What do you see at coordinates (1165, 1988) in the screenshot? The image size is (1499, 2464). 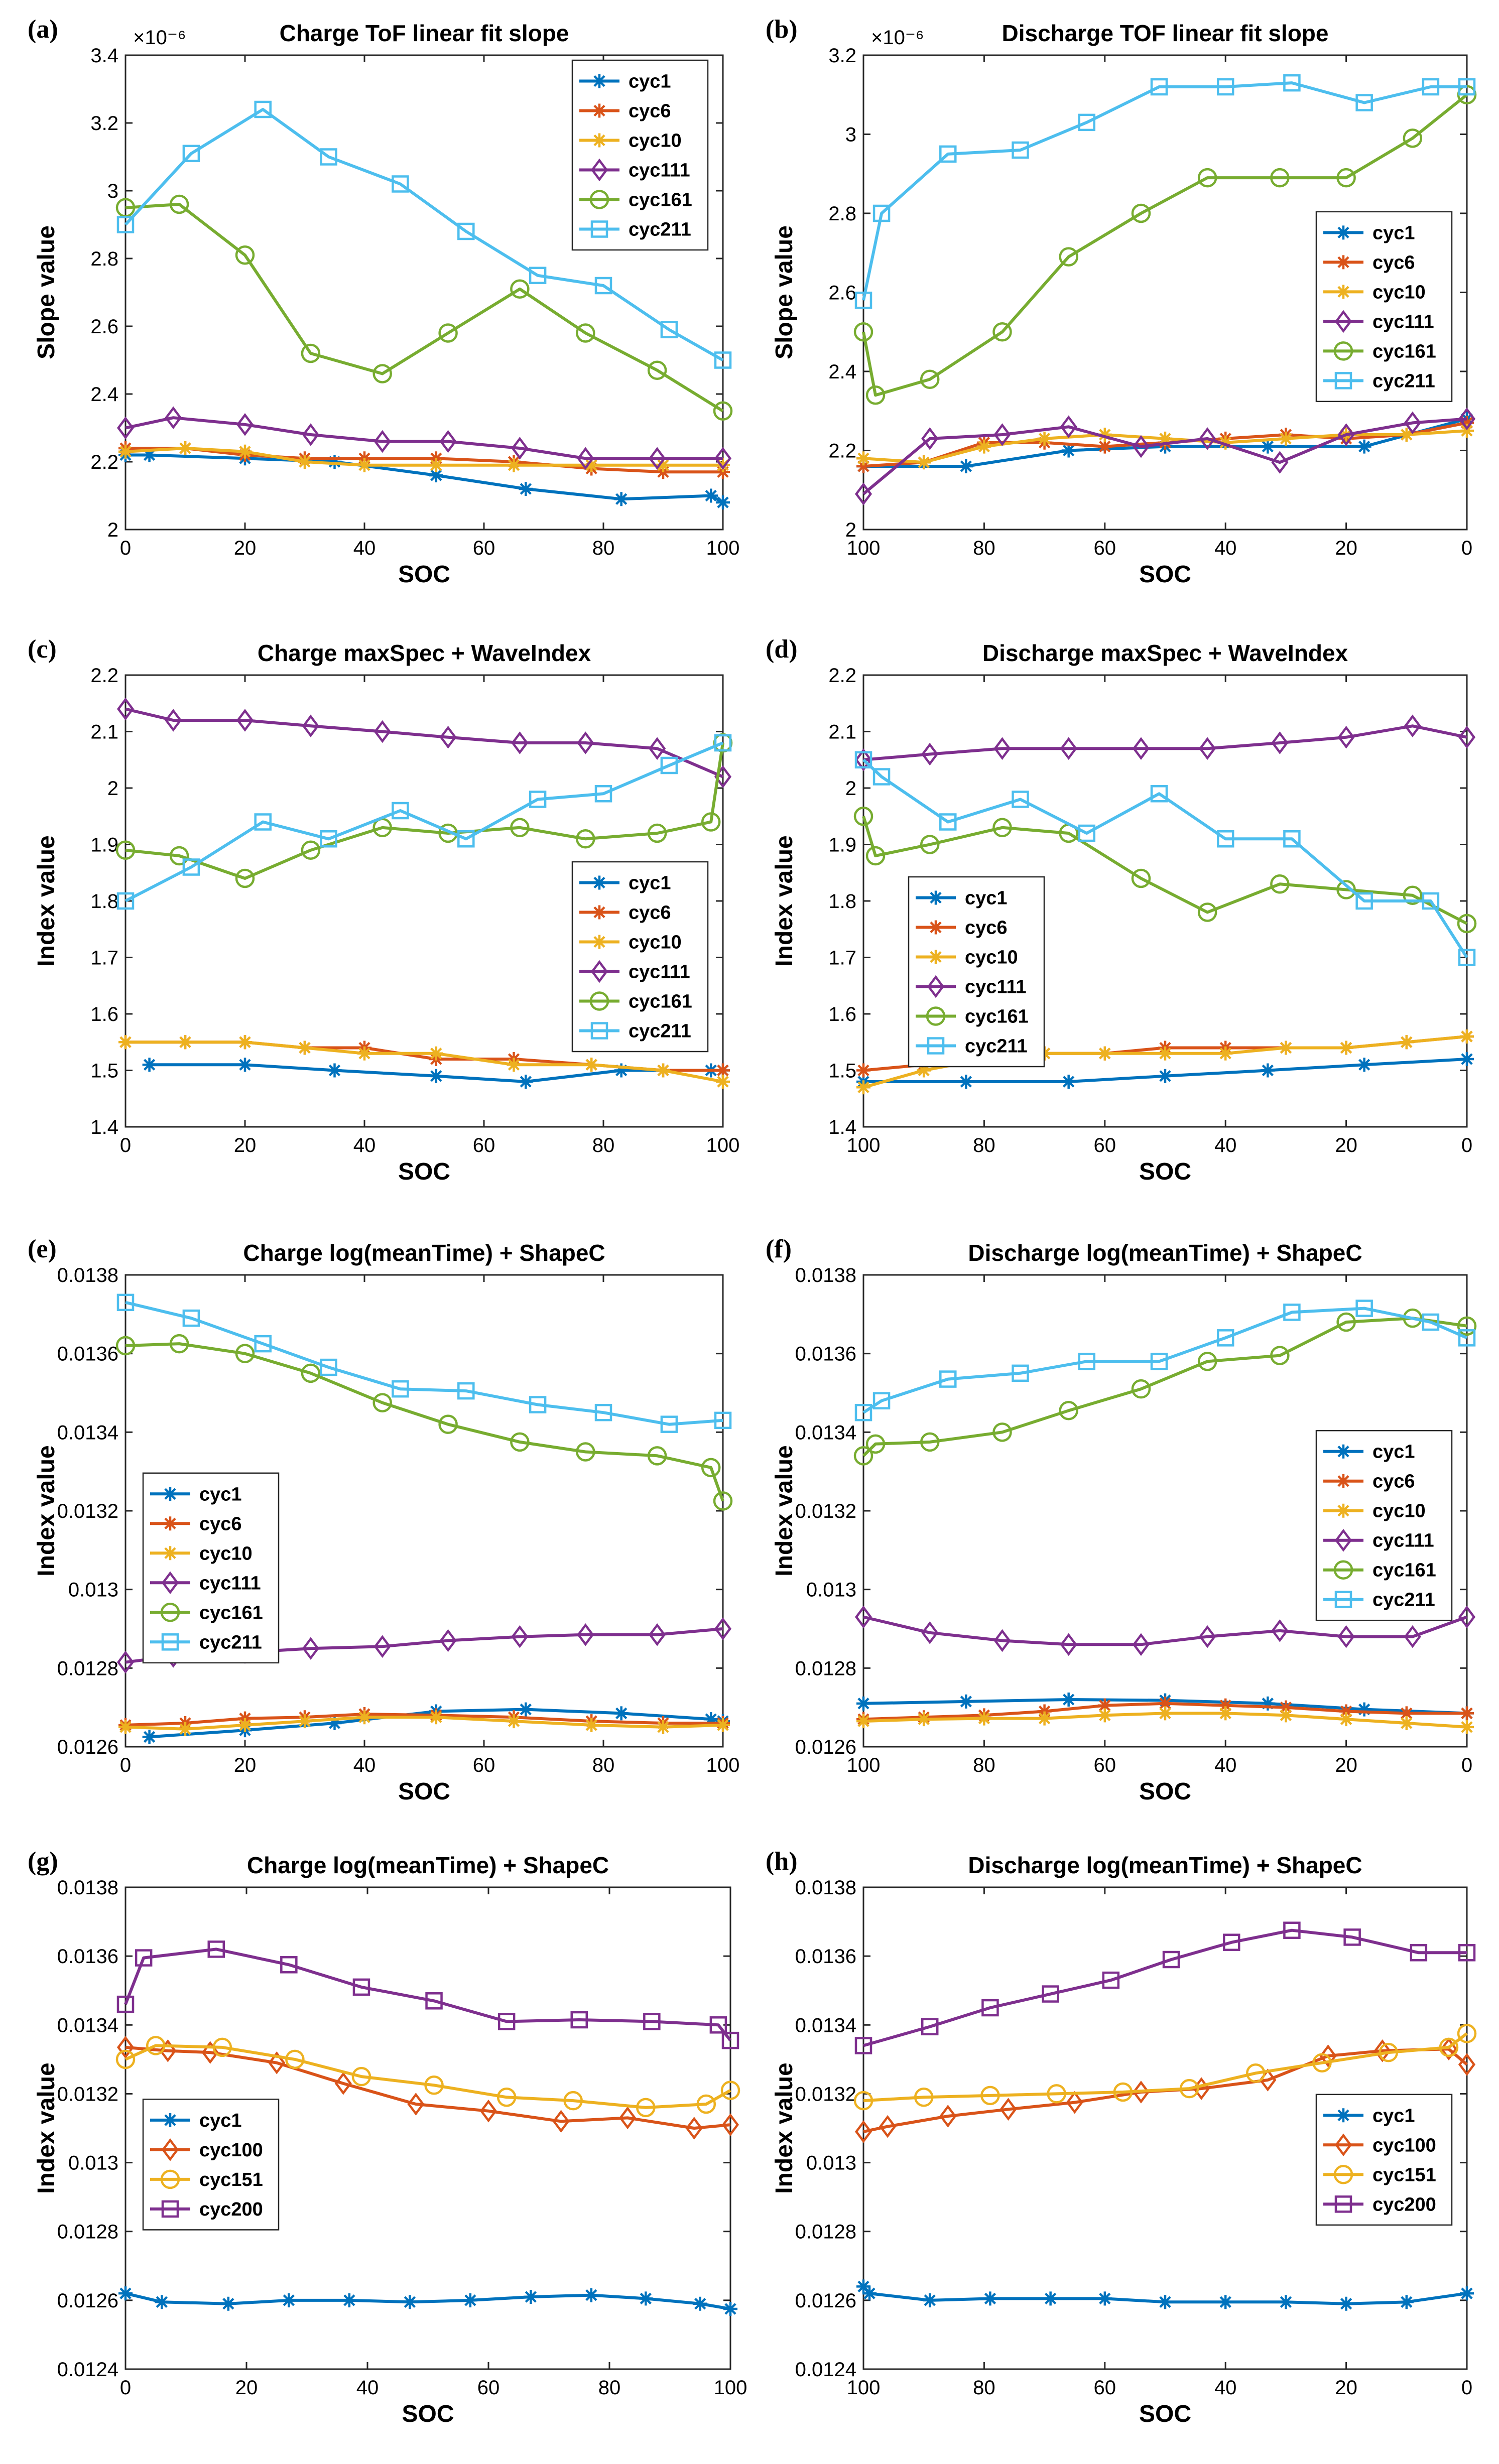 I see `series-line-cyc200` at bounding box center [1165, 1988].